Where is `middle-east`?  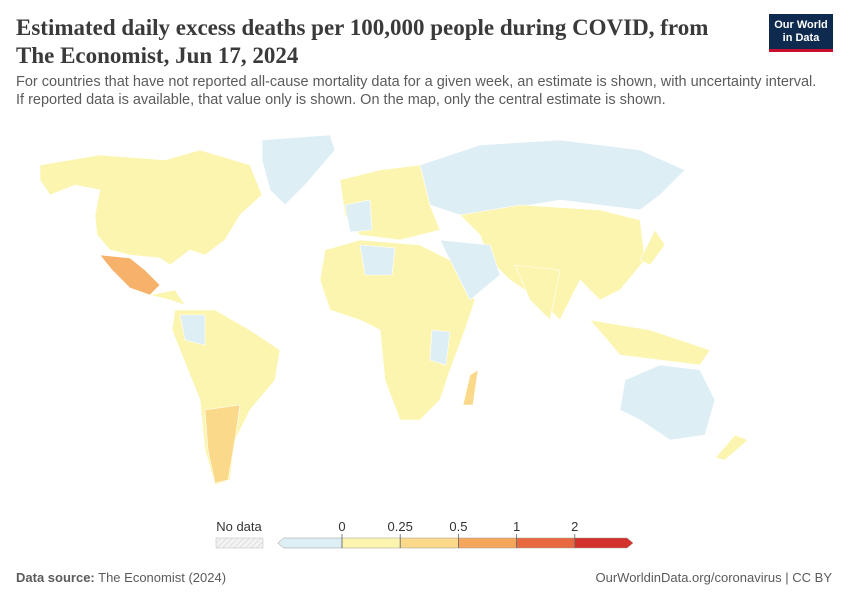 middle-east is located at coordinates (470, 270).